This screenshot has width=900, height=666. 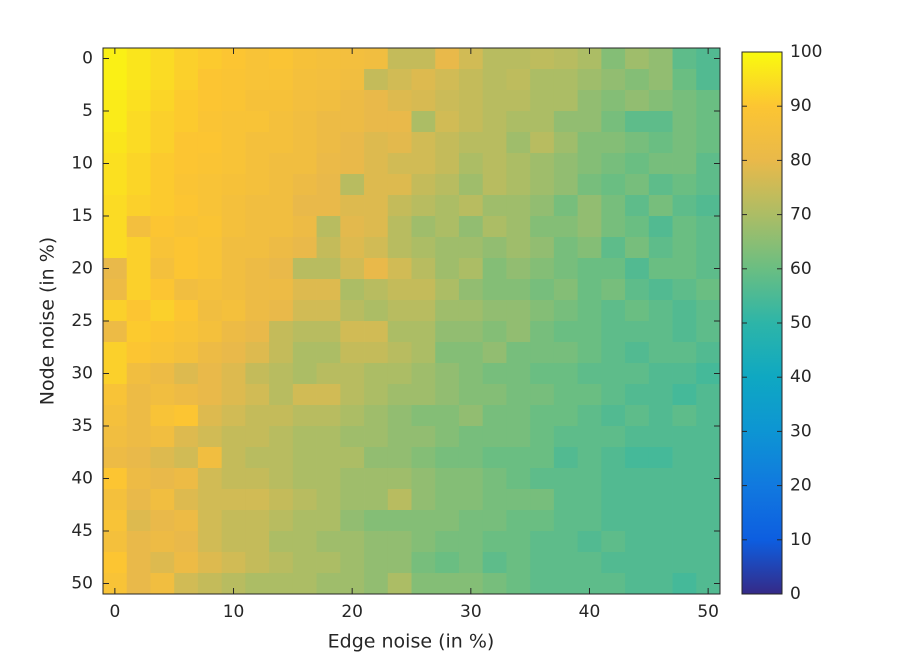 I want to click on y-tick-label: 5, so click(x=87, y=111).